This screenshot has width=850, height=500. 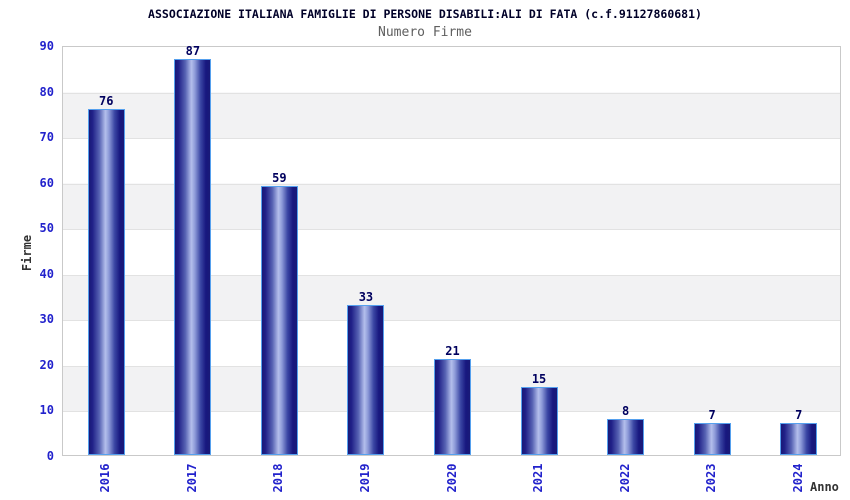 What do you see at coordinates (364, 478) in the screenshot?
I see `x-tick-label: 2019` at bounding box center [364, 478].